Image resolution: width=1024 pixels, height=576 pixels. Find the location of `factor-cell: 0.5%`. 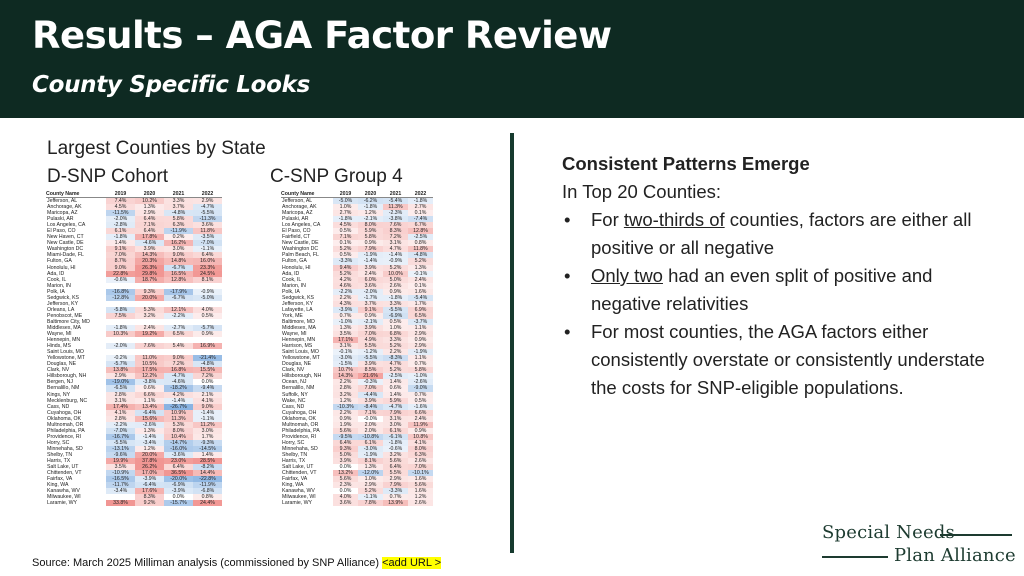

factor-cell: 0.5% is located at coordinates (345, 255).